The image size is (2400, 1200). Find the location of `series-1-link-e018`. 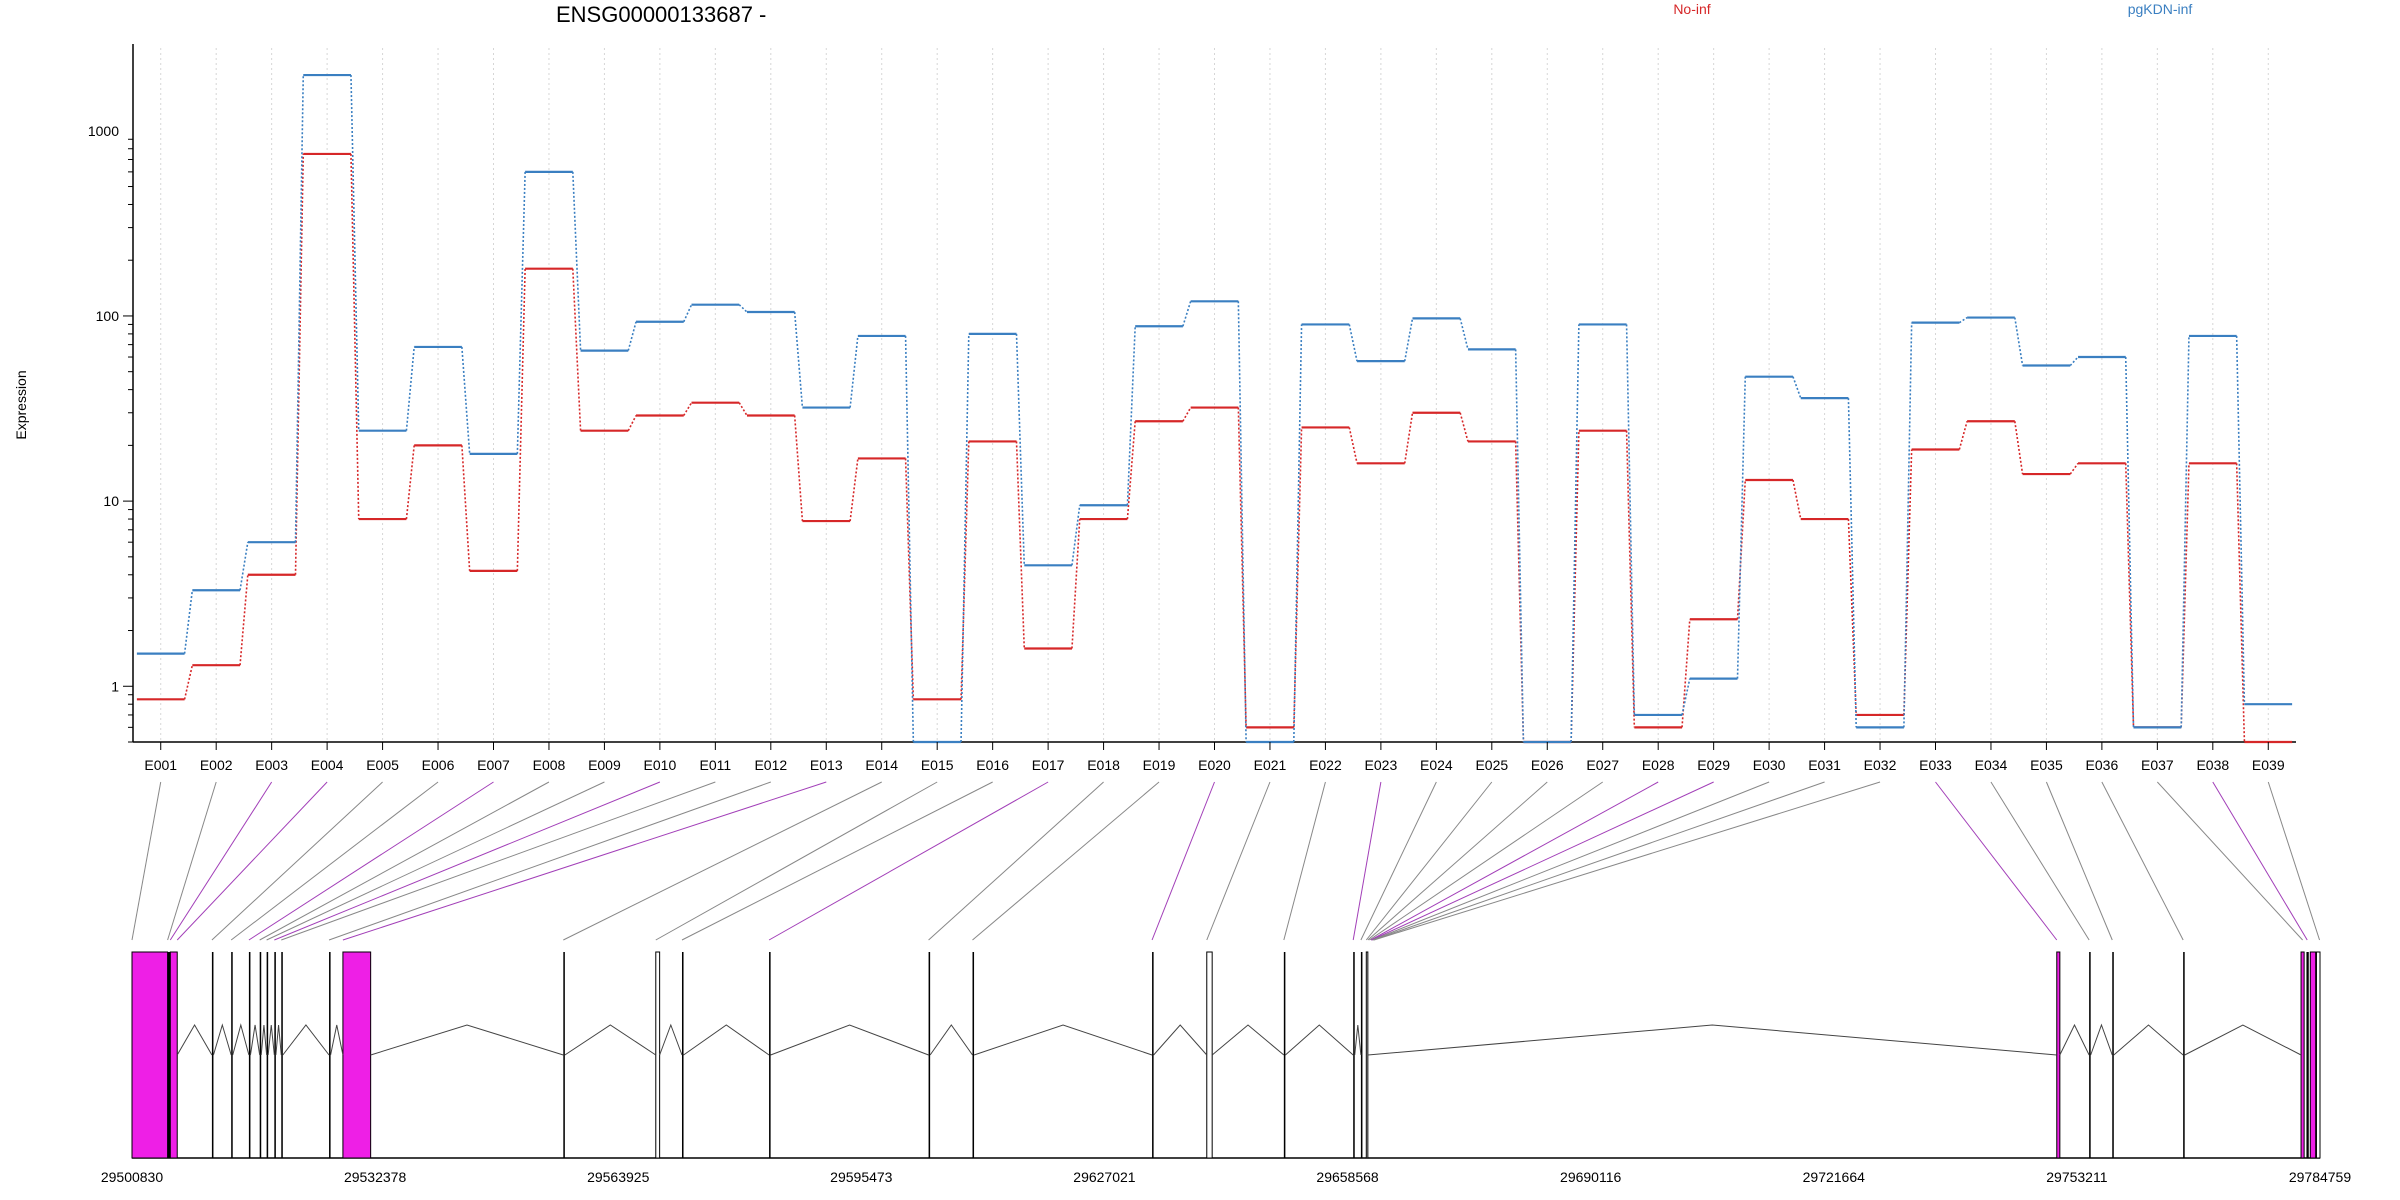

series-1-link-e018 is located at coordinates (1131, 416).